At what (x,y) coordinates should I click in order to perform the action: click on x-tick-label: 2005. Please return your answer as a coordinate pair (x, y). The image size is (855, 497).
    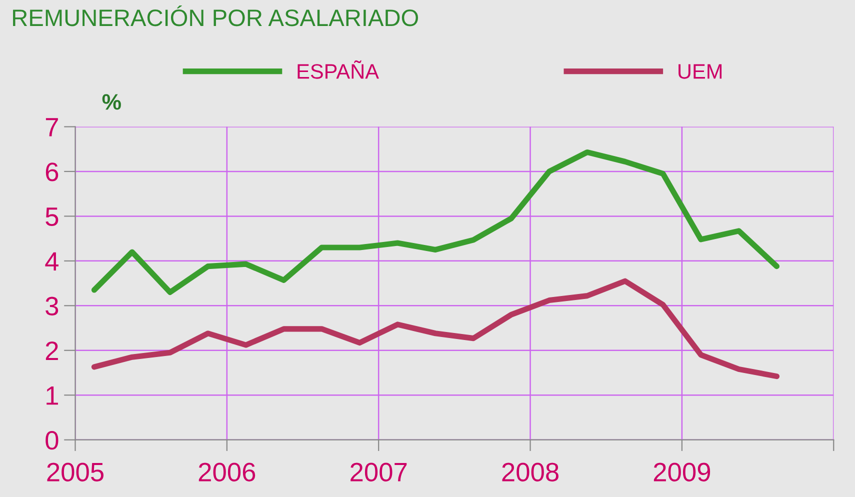
    Looking at the image, I should click on (75, 472).